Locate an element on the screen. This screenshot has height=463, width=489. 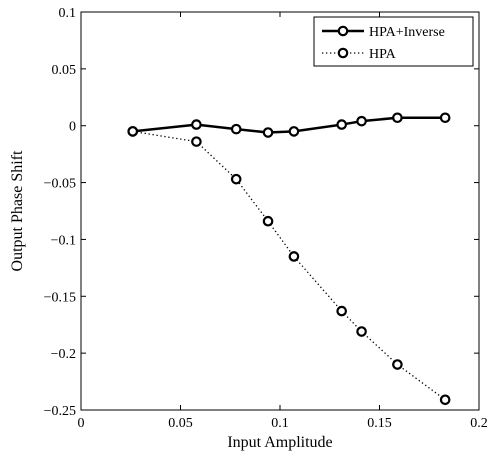
y-tick-label: 0 is located at coordinates (72, 127).